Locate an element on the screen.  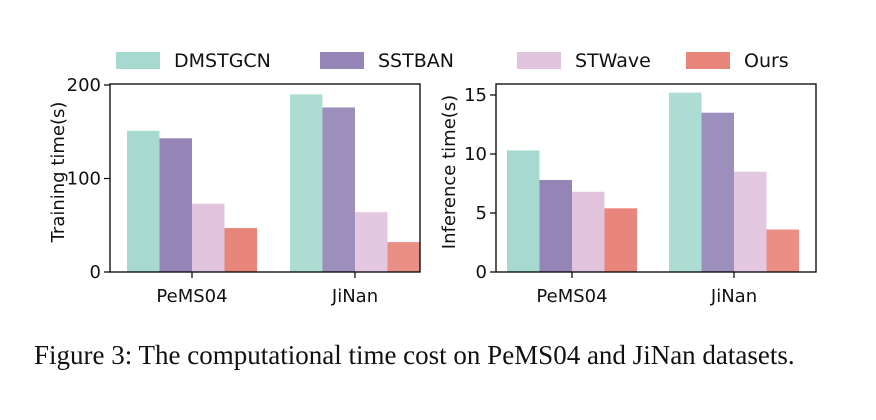
y-tick-label: 15 is located at coordinates (475, 95).